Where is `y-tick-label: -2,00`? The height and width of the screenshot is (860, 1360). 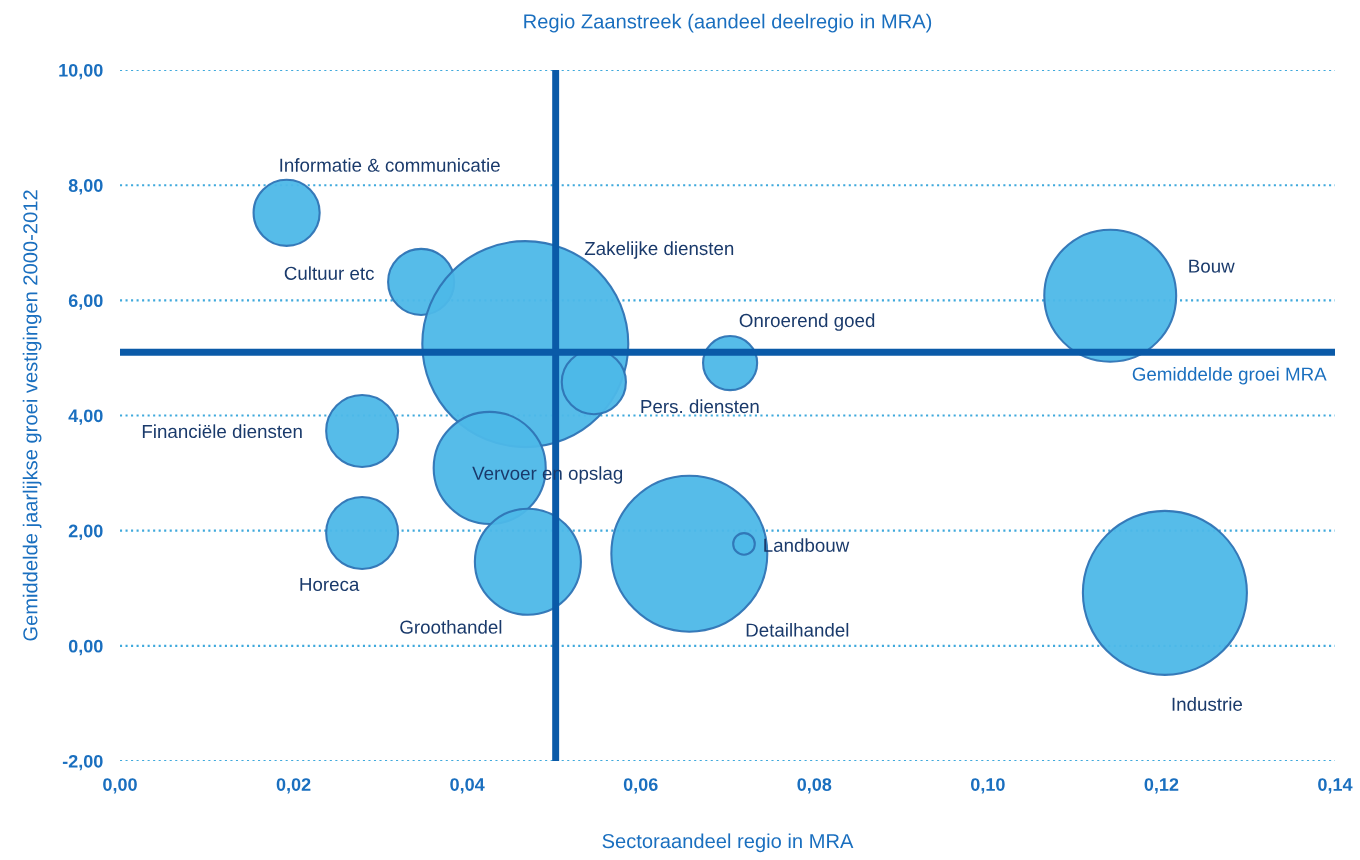 y-tick-label: -2,00 is located at coordinates (82, 762).